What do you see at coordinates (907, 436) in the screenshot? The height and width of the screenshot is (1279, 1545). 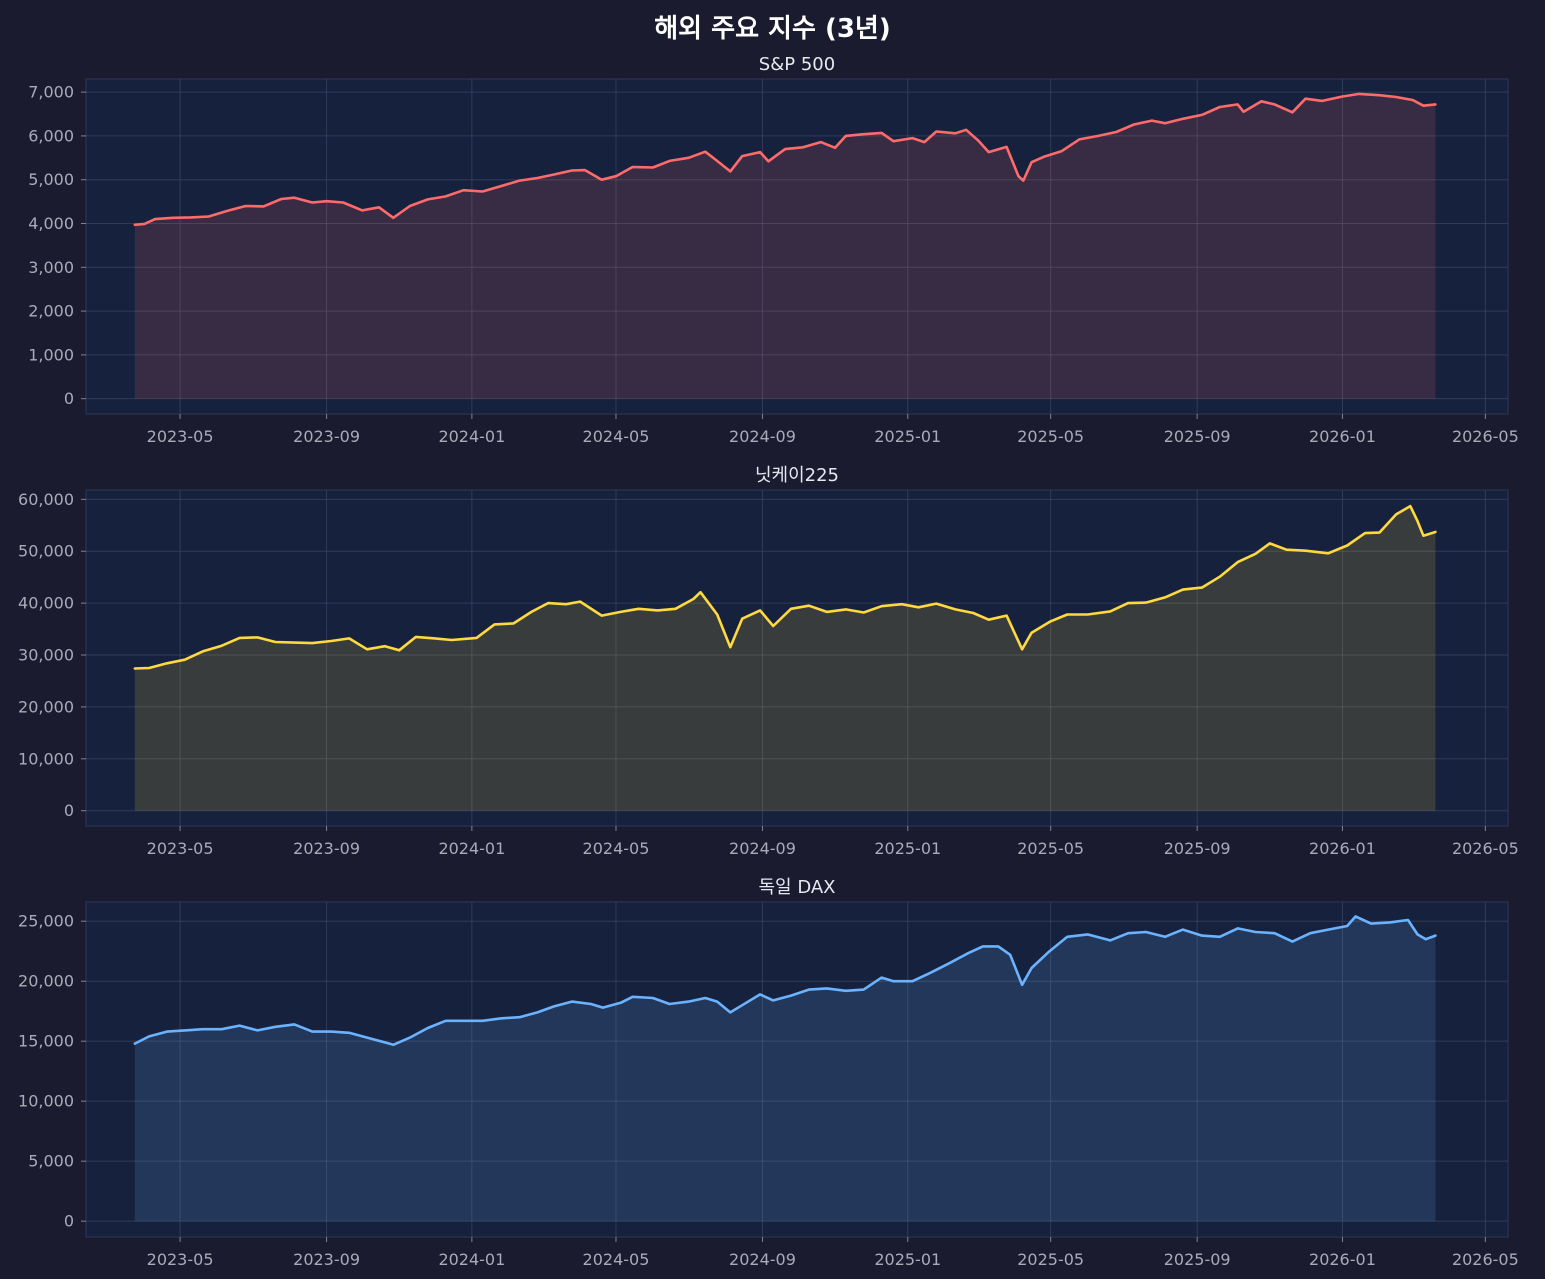 I see `sp500-x-tick-label: 2025-01` at bounding box center [907, 436].